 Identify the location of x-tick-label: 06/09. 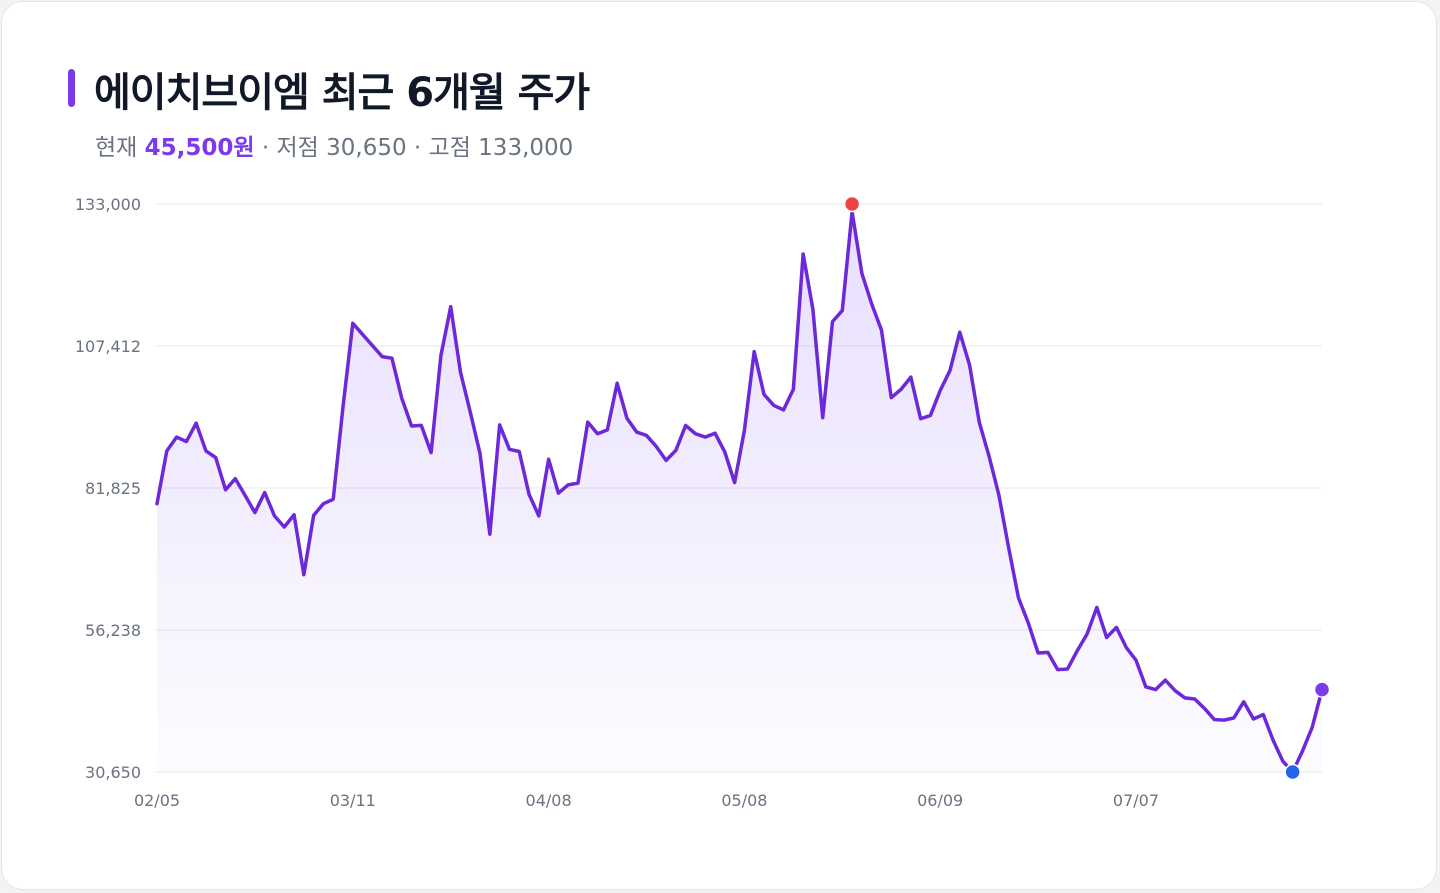
(940, 800).